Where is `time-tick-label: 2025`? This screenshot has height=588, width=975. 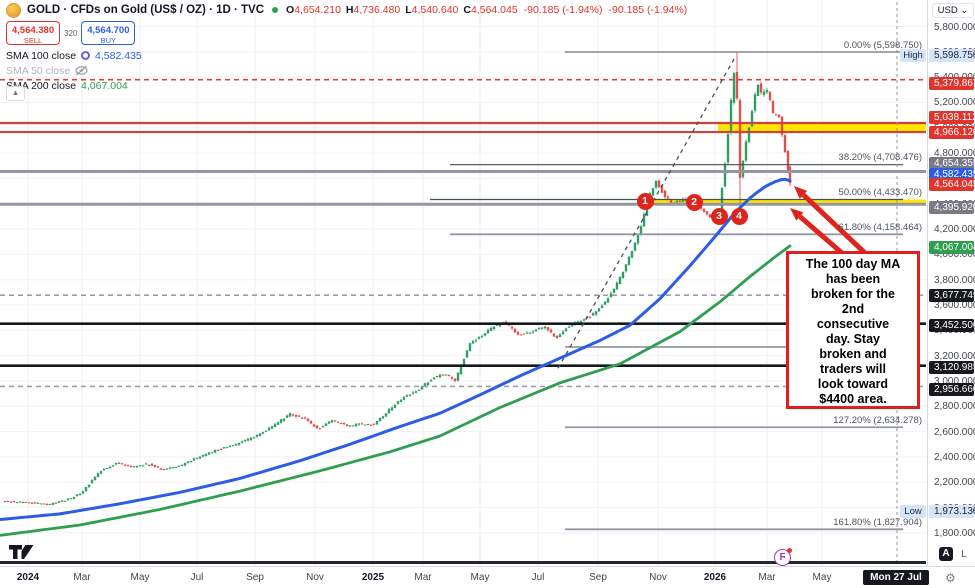 time-tick-label: 2025 is located at coordinates (373, 577).